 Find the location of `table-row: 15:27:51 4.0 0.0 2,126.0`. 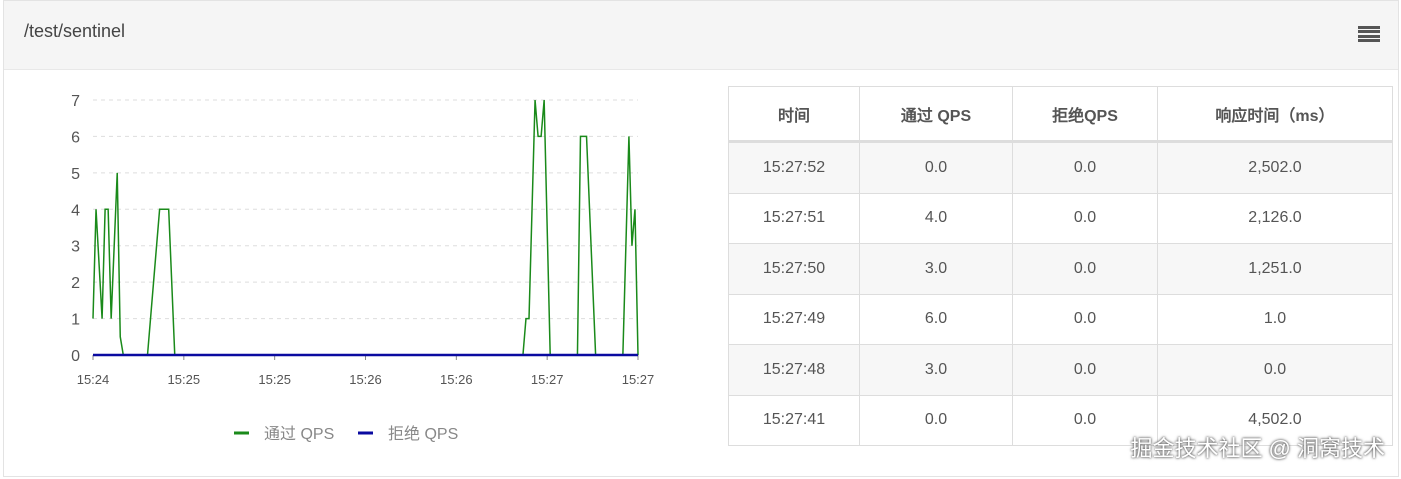

table-row: 15:27:51 4.0 0.0 2,126.0 is located at coordinates (1060, 218).